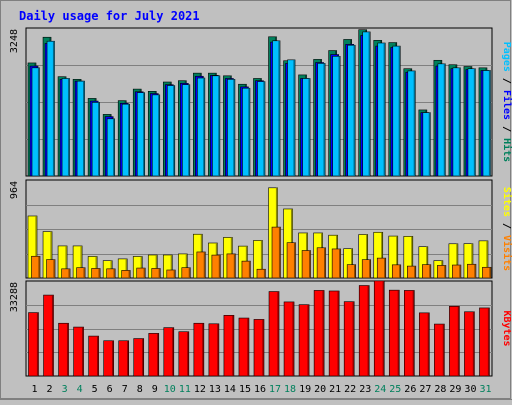  I want to click on visits-bar-day-27-shade, so click(430, 271).